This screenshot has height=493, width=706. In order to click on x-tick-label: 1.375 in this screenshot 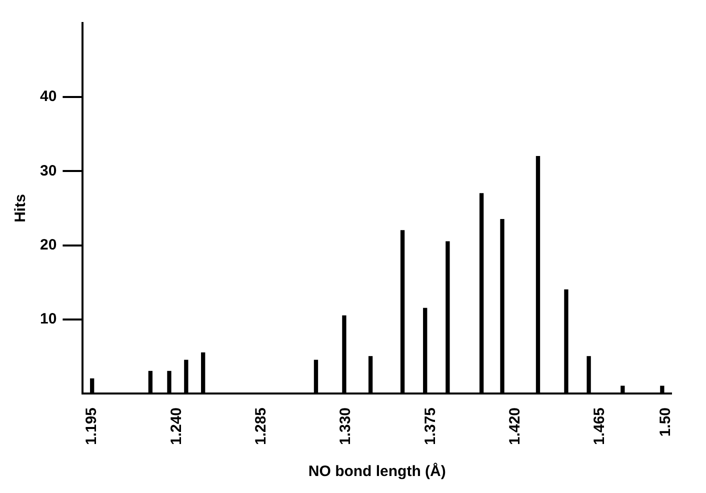, I will do `click(430, 426)`.